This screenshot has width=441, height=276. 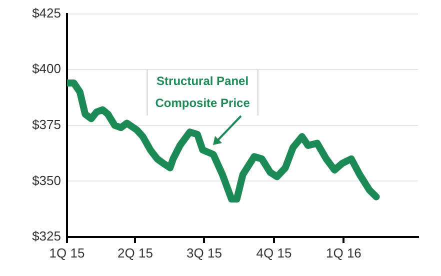 What do you see at coordinates (135, 252) in the screenshot?
I see `x-tick-label: 2Q 15` at bounding box center [135, 252].